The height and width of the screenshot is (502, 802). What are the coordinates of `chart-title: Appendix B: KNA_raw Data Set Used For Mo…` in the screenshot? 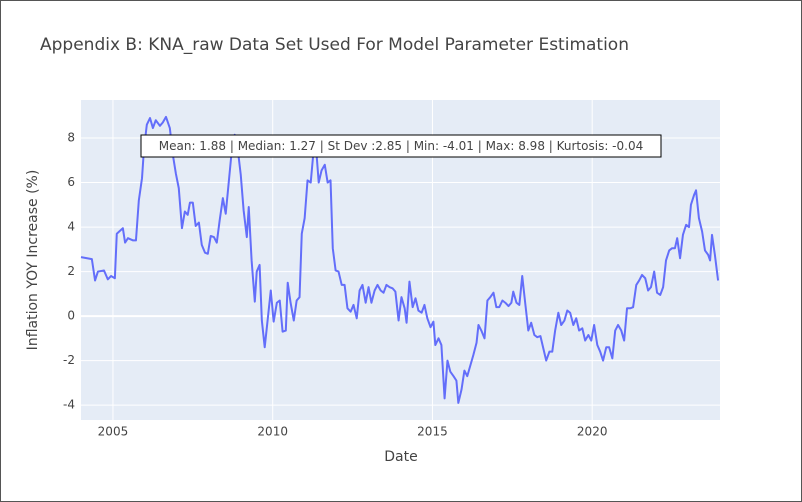 It's located at (334, 45).